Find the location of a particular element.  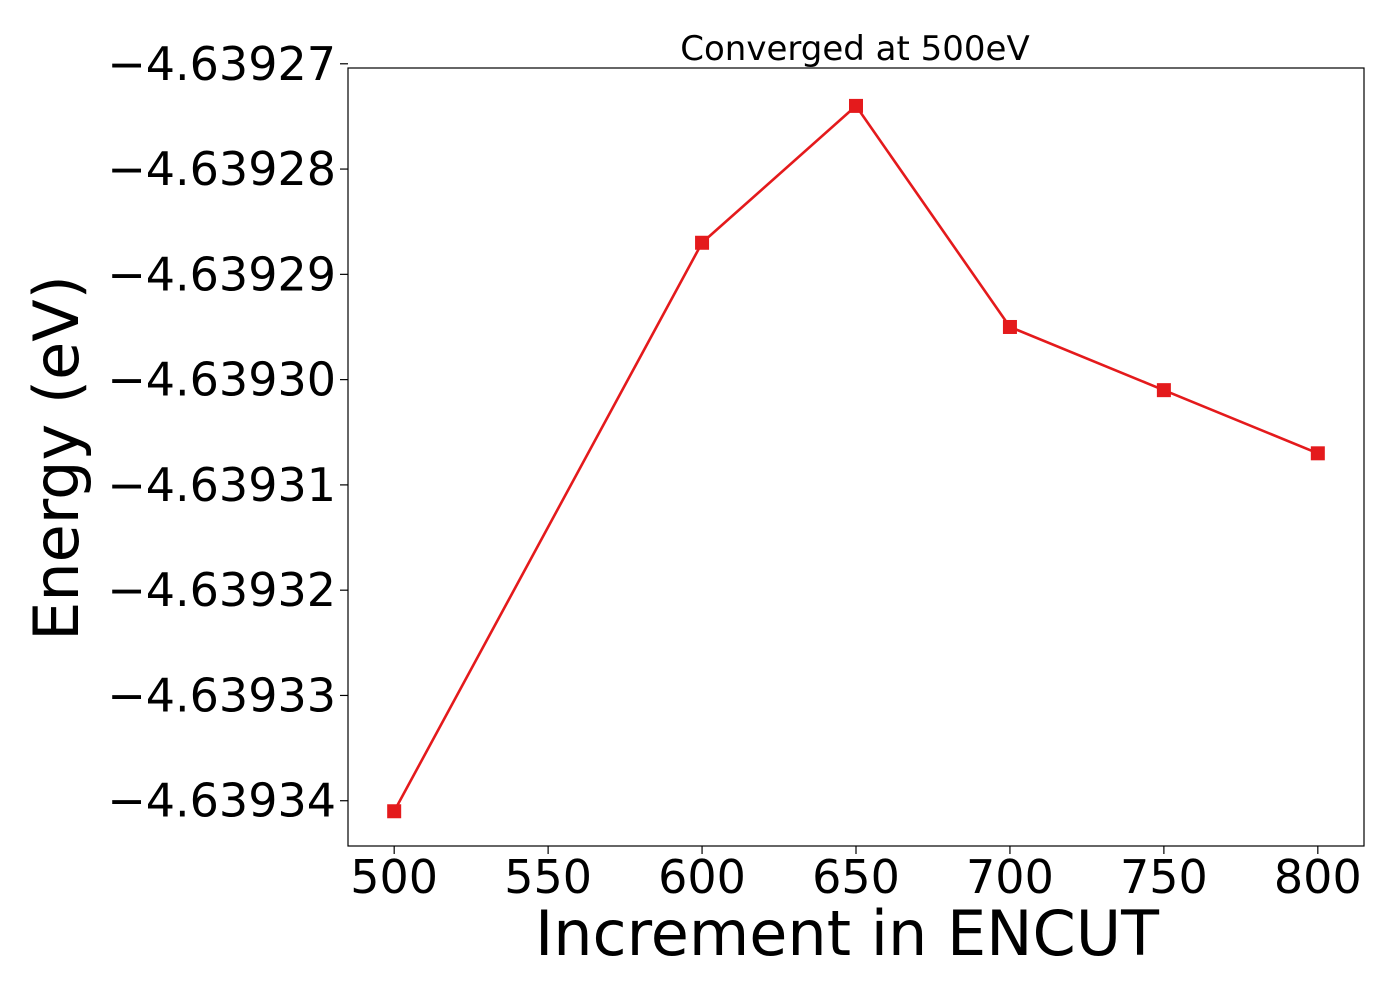

y-tick-label: −4.63931 is located at coordinates (221, 485).